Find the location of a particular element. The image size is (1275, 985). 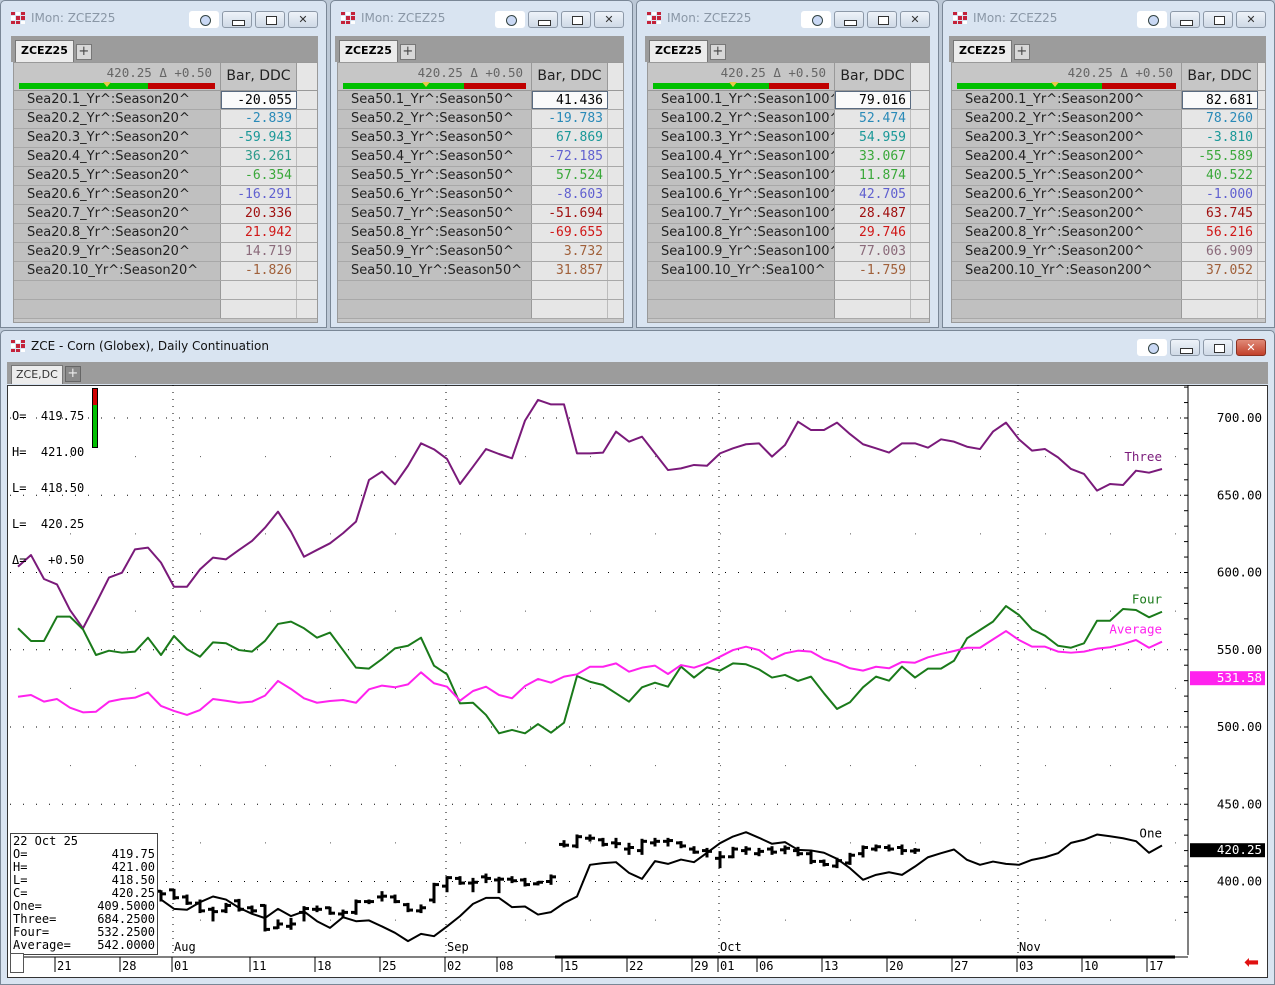

row-value: 78.260 is located at coordinates (1220, 119).